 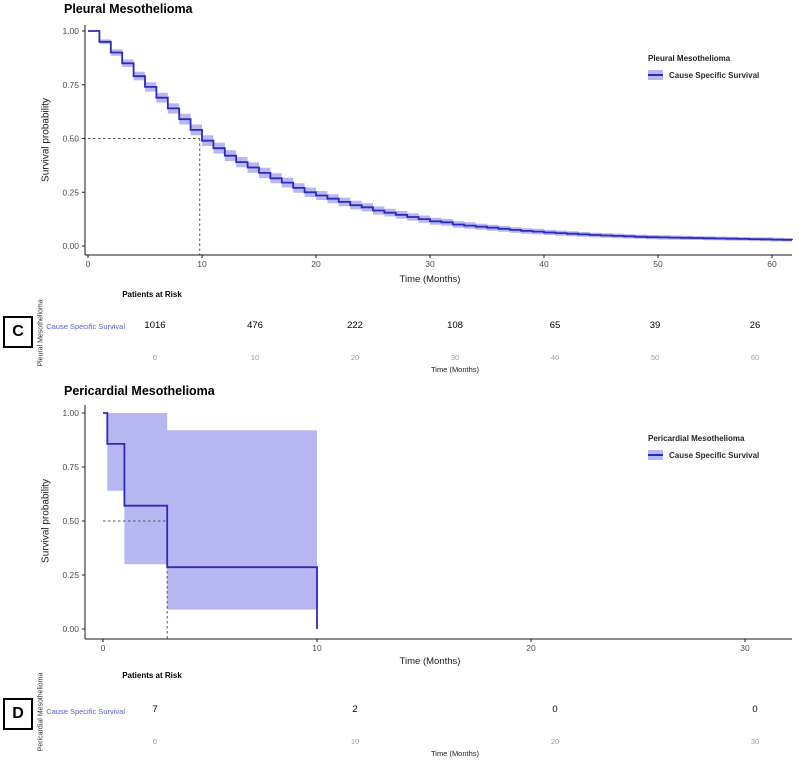 I want to click on panel-letter-c: C, so click(x=18, y=332).